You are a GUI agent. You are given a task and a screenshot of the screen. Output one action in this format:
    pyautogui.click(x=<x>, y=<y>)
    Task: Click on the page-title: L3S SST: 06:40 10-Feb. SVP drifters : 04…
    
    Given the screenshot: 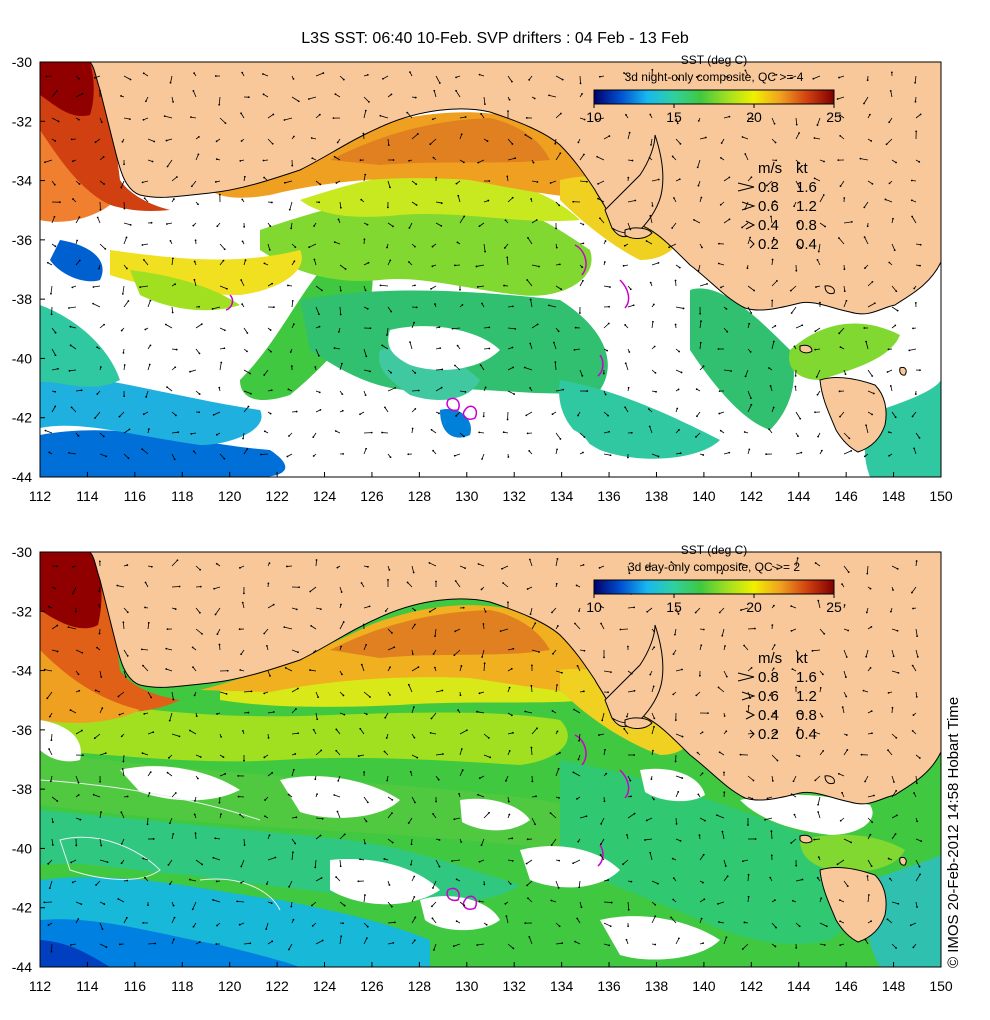 What is the action you would take?
    pyautogui.click(x=495, y=38)
    